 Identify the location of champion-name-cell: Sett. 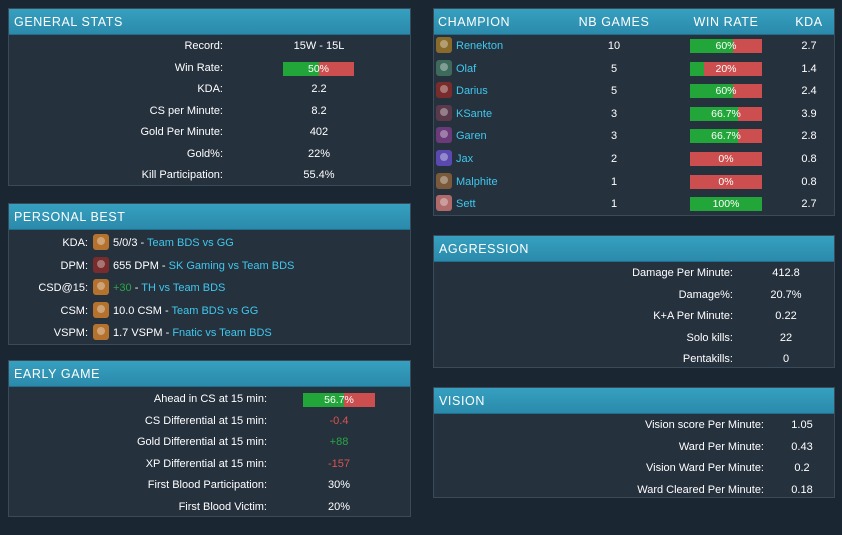
(456, 204).